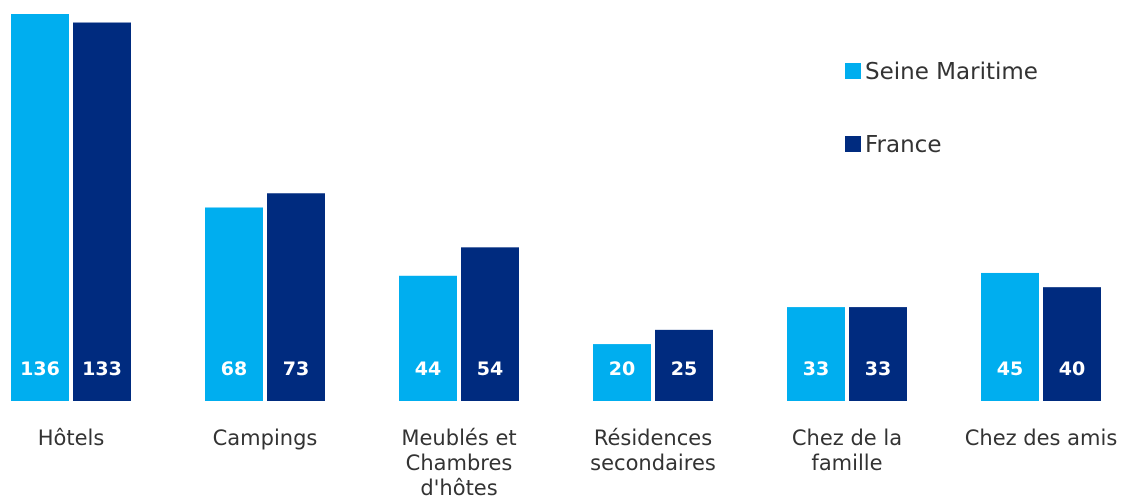  I want to click on value-label-france-chez-de-la-famille: 33, so click(878, 369).